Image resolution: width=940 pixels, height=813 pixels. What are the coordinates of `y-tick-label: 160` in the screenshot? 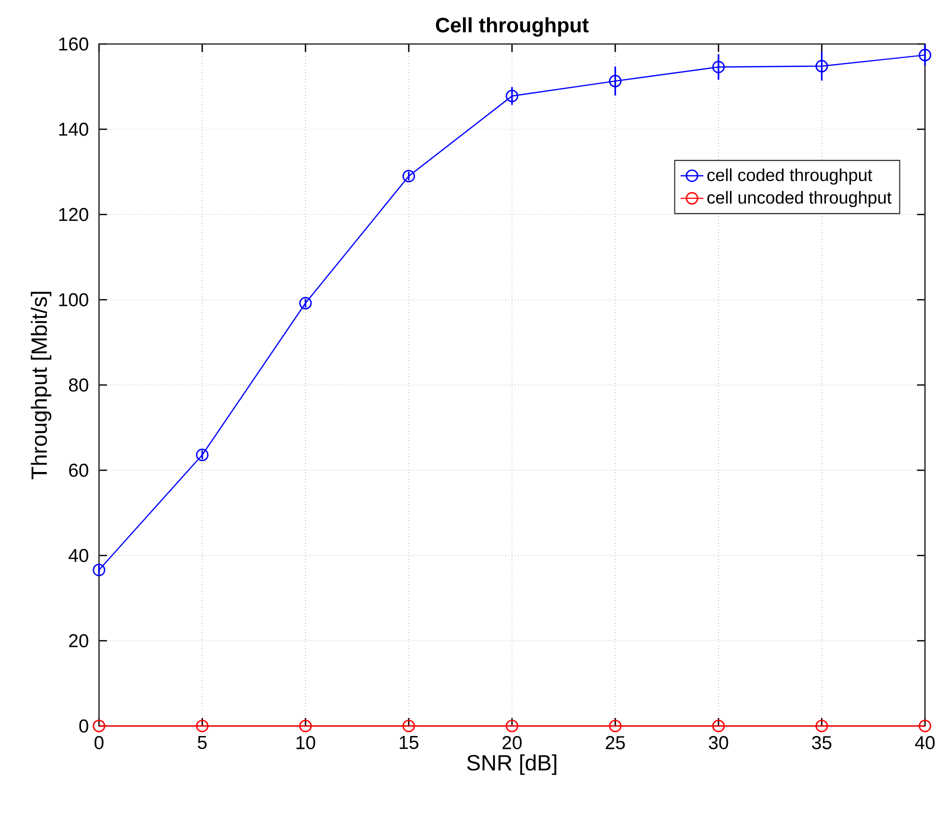 It's located at (73, 44).